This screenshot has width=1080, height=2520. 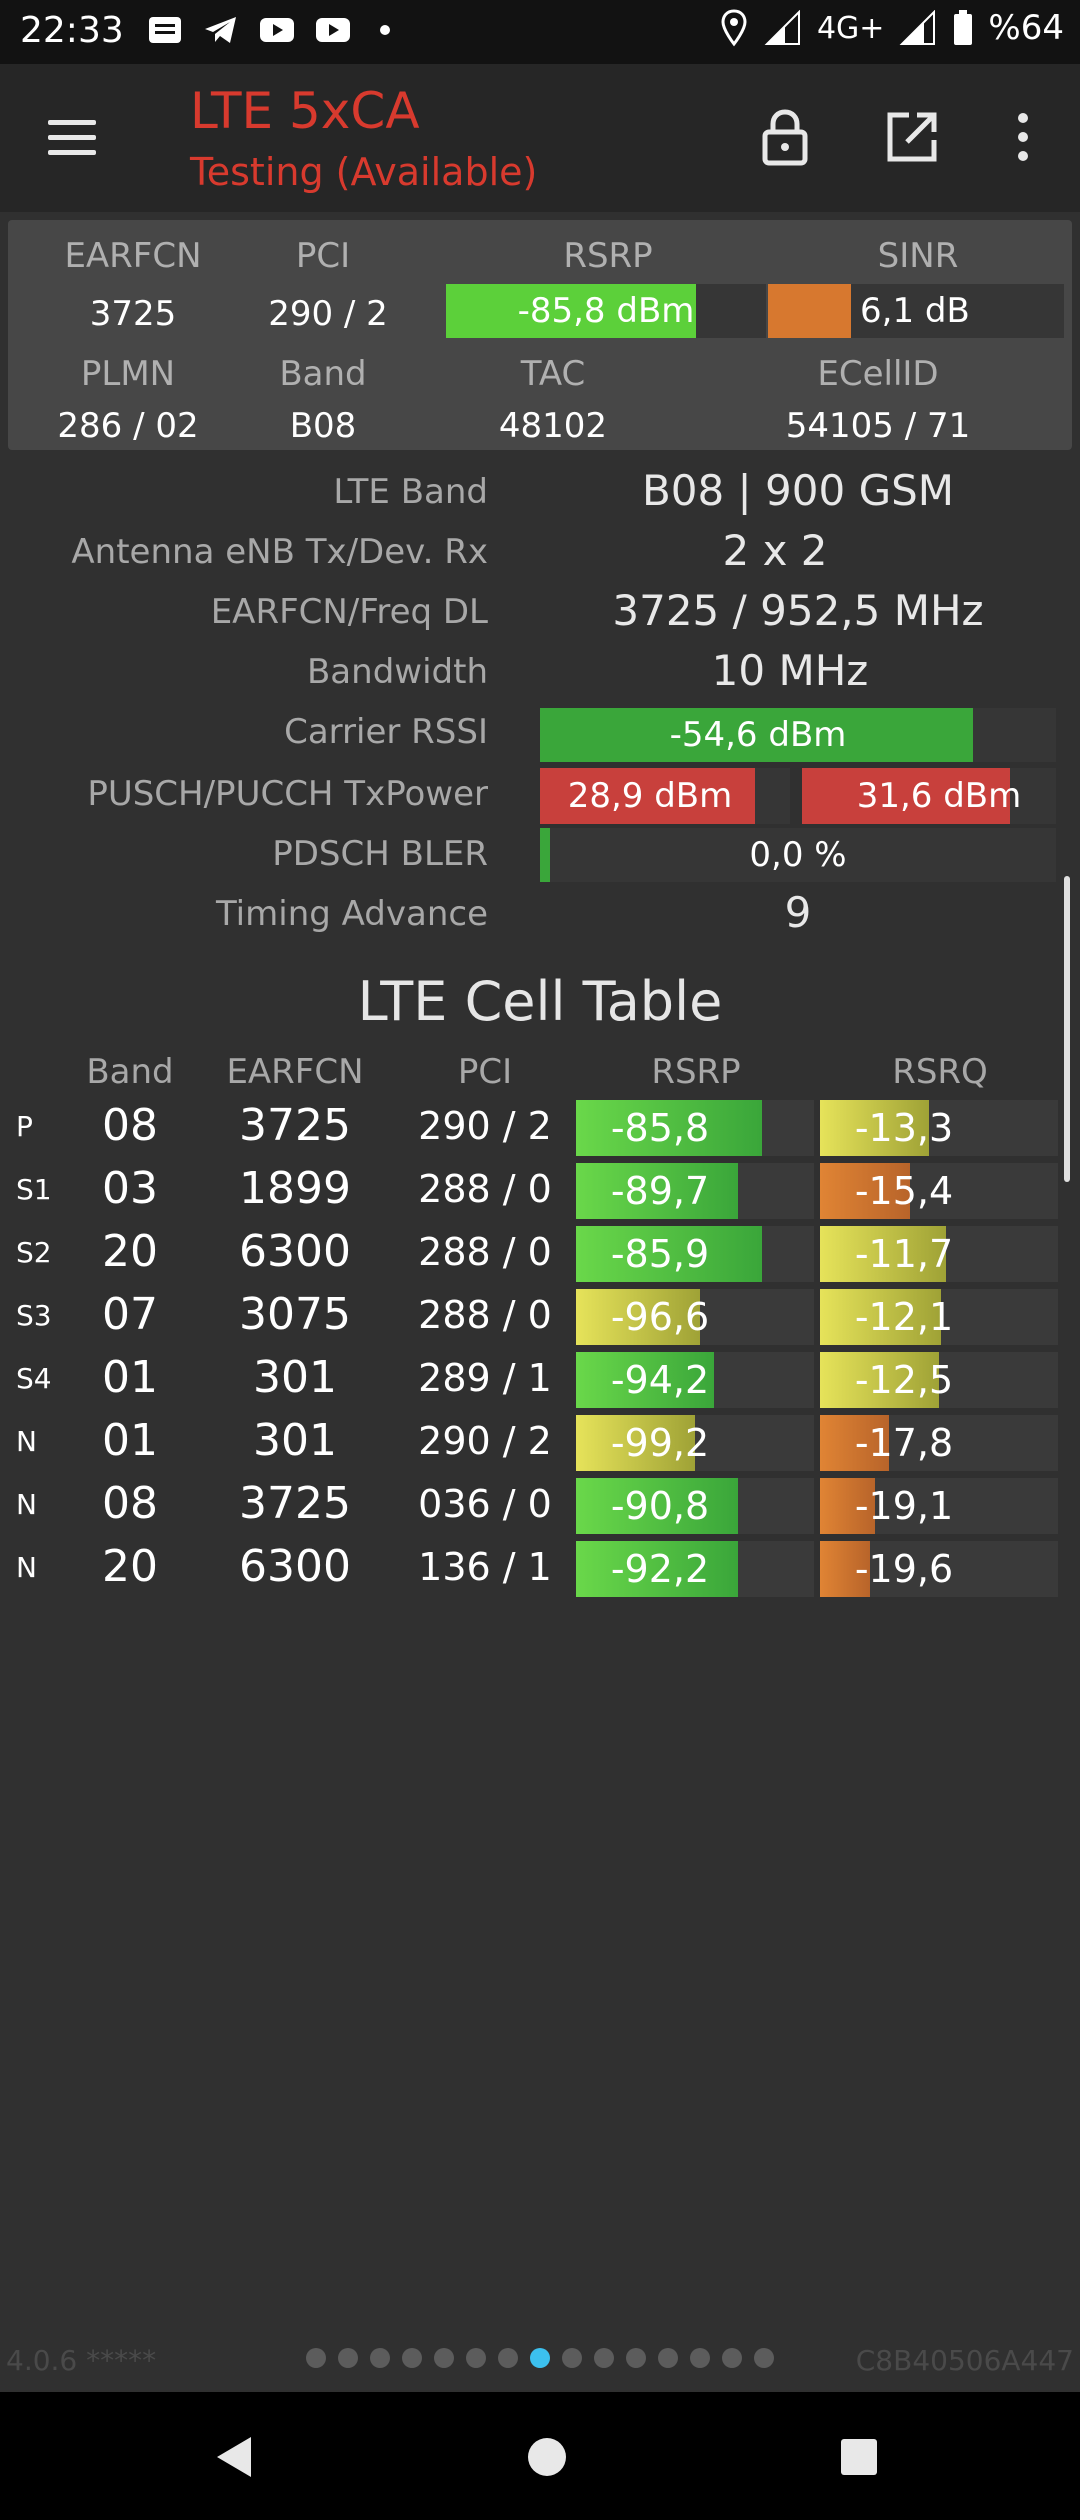 I want to click on recents-icon, so click(x=859, y=2457).